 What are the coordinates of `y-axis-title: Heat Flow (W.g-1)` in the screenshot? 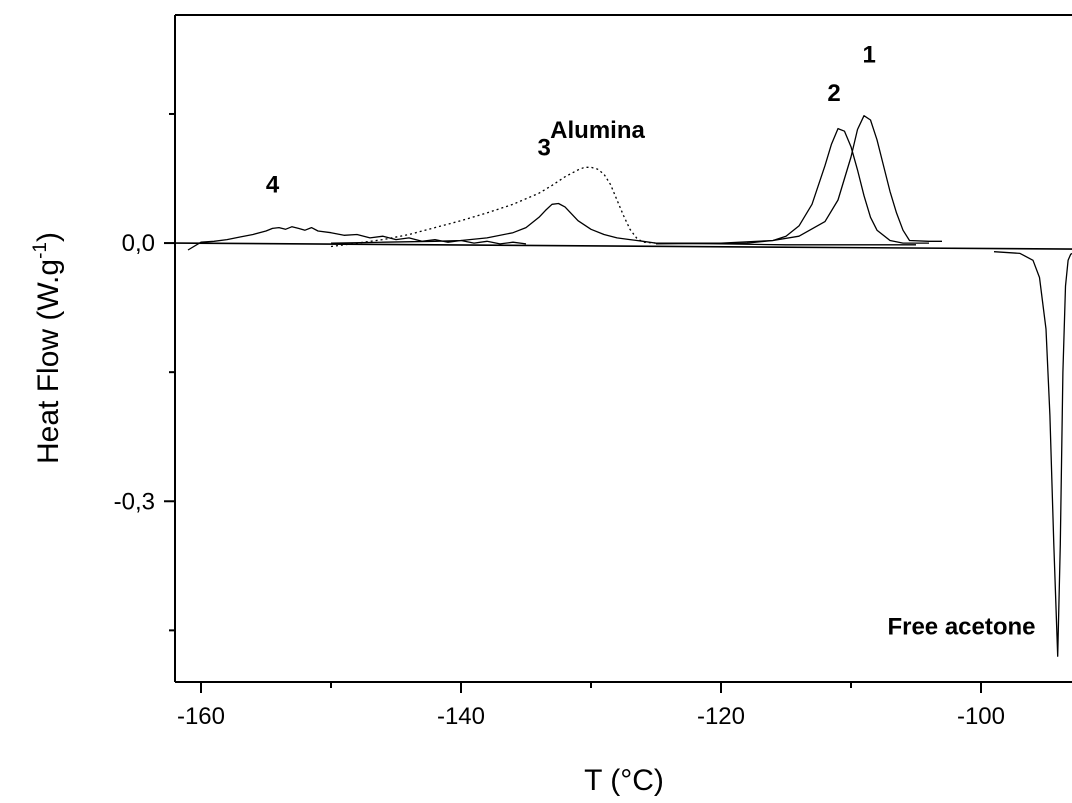 It's located at (47, 348).